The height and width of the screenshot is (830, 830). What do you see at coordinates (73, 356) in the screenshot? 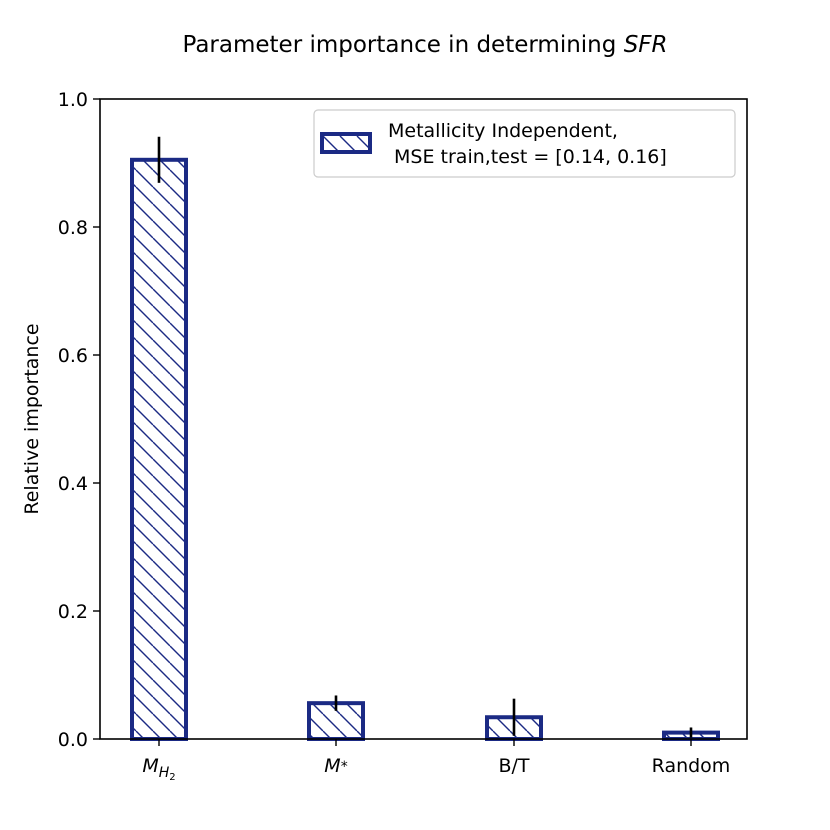
I see `y-tick-label: 0.6` at bounding box center [73, 356].